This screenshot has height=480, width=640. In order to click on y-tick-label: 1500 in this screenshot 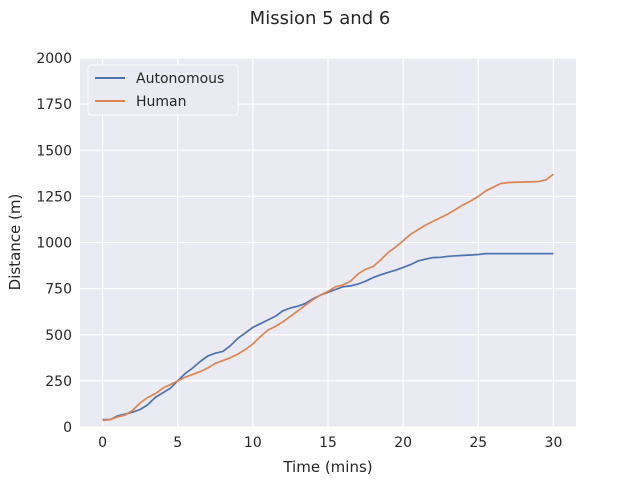, I will do `click(54, 151)`.